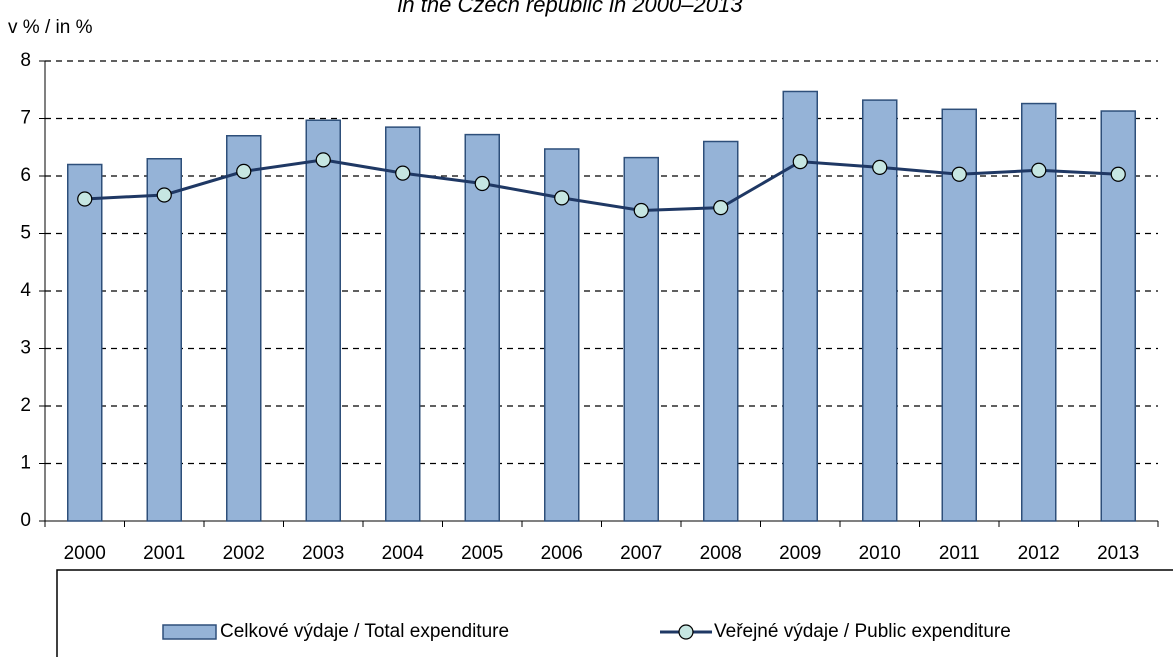 Image resolution: width=1173 pixels, height=657 pixels. What do you see at coordinates (85, 553) in the screenshot?
I see `x-tick-label: 2000` at bounding box center [85, 553].